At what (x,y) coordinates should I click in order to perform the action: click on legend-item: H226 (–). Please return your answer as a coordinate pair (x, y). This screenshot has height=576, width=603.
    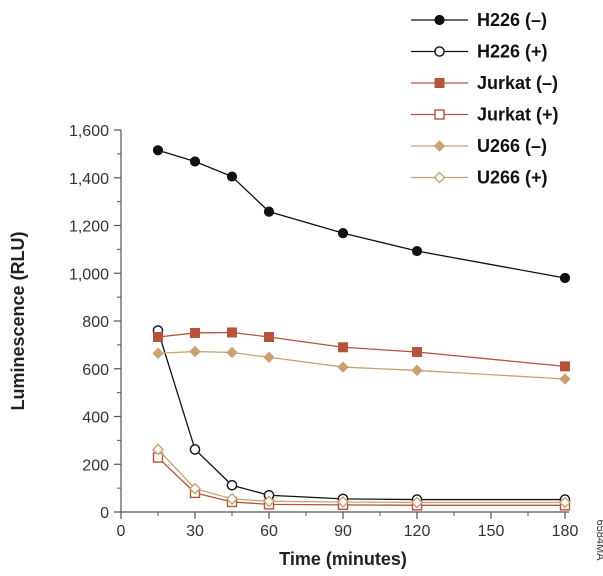
    Looking at the image, I should click on (479, 20).